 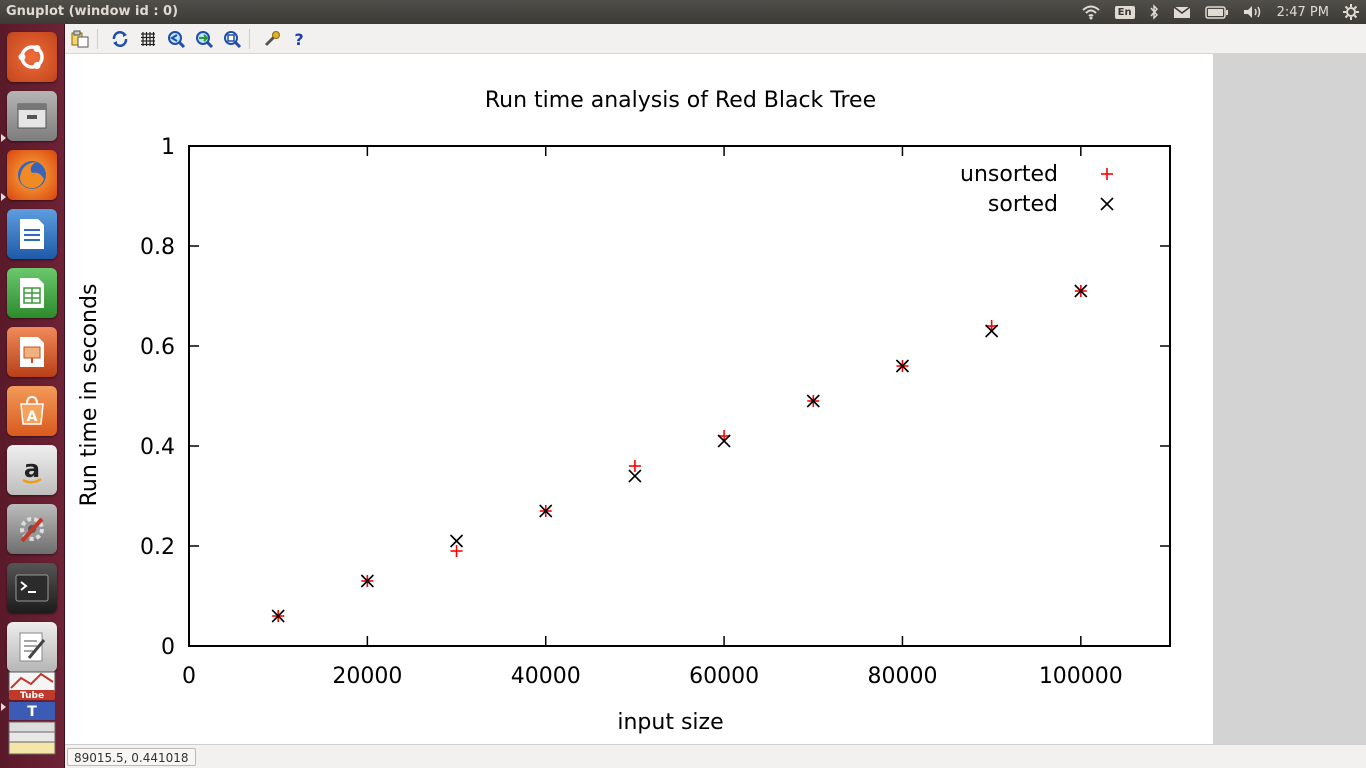 I want to click on help-icon: ?, so click(x=299, y=39).